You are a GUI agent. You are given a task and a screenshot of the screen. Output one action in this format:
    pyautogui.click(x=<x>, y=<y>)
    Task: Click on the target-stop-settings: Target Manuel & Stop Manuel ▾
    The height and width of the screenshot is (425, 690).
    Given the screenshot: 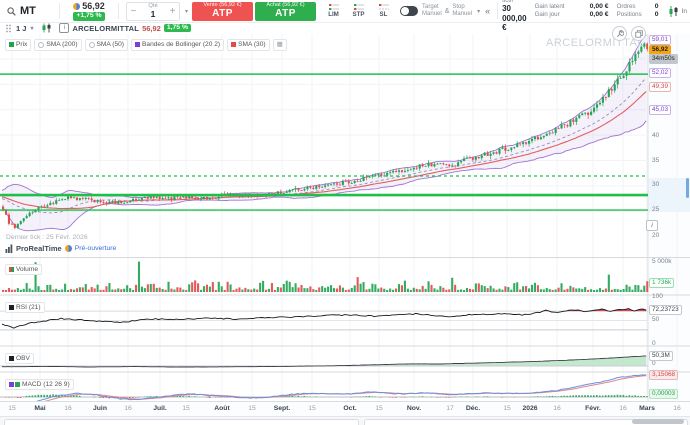 What is the action you would take?
    pyautogui.click(x=451, y=10)
    